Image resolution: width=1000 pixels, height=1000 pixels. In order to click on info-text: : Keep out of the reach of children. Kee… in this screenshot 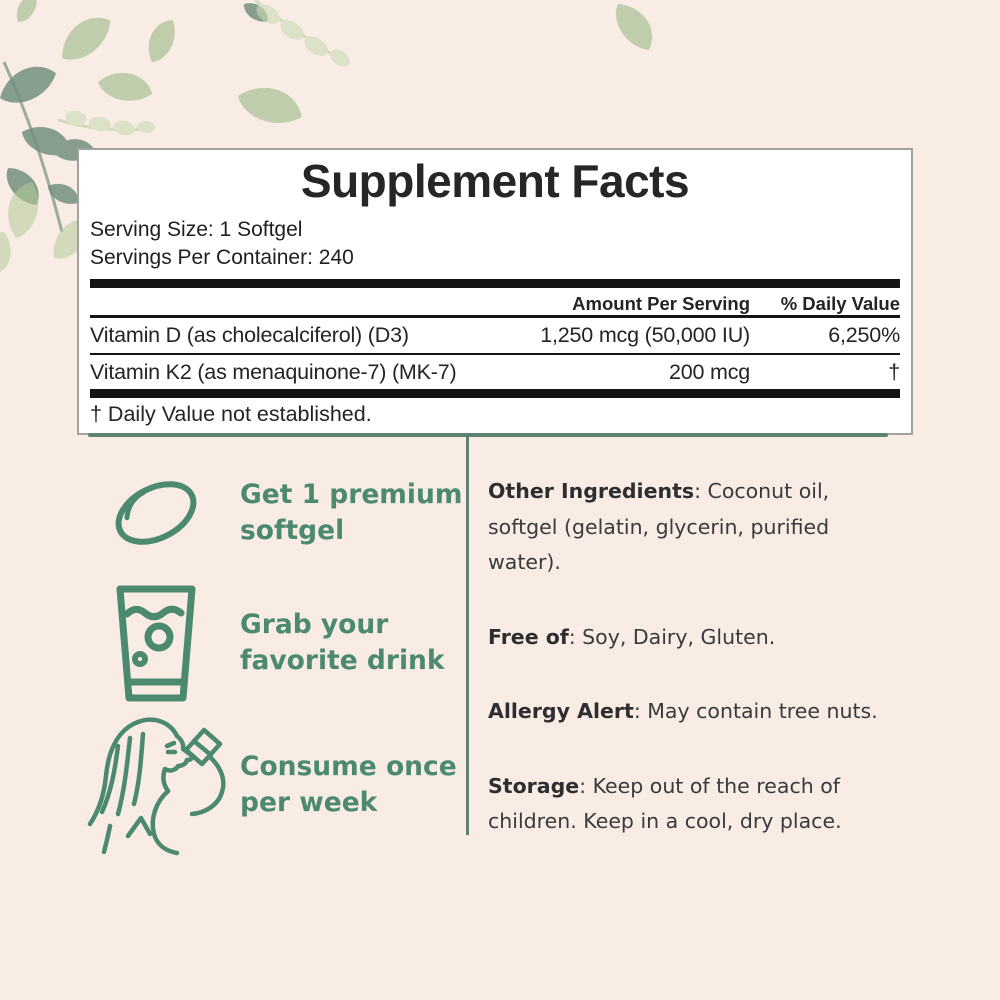, I will do `click(665, 803)`.